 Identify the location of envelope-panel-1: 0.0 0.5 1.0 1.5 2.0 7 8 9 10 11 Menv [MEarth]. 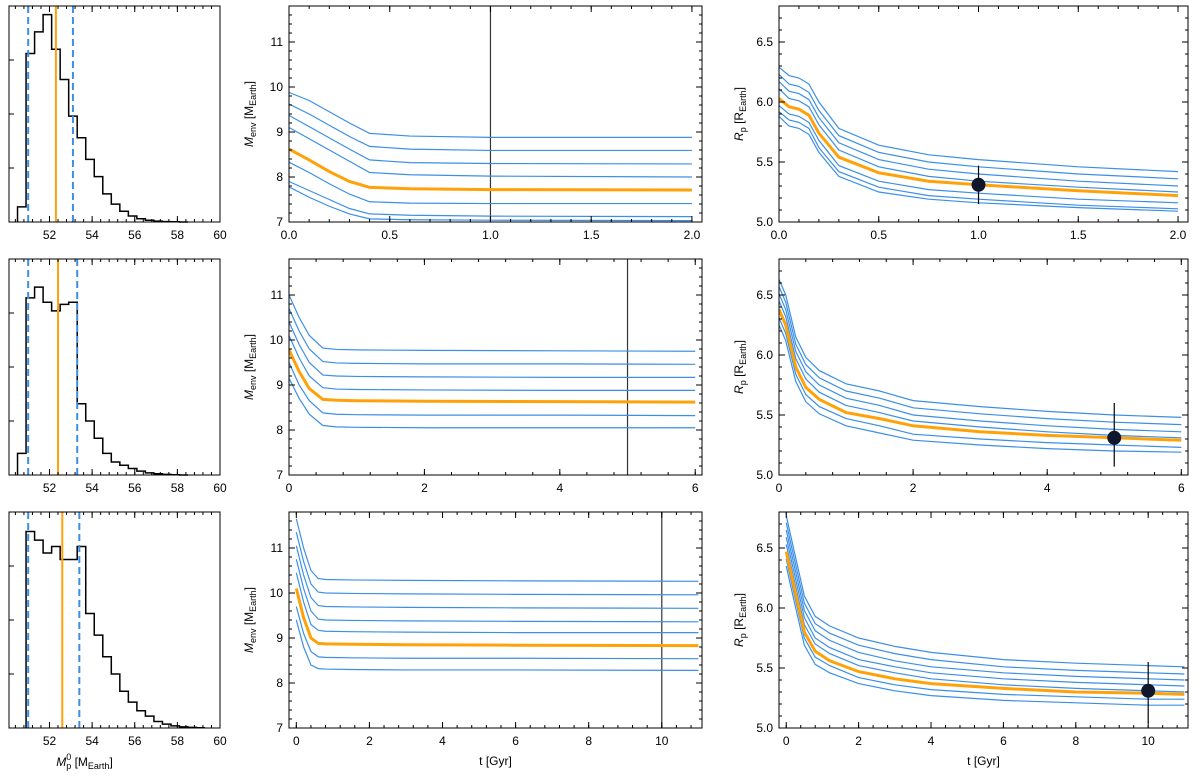
(472, 123).